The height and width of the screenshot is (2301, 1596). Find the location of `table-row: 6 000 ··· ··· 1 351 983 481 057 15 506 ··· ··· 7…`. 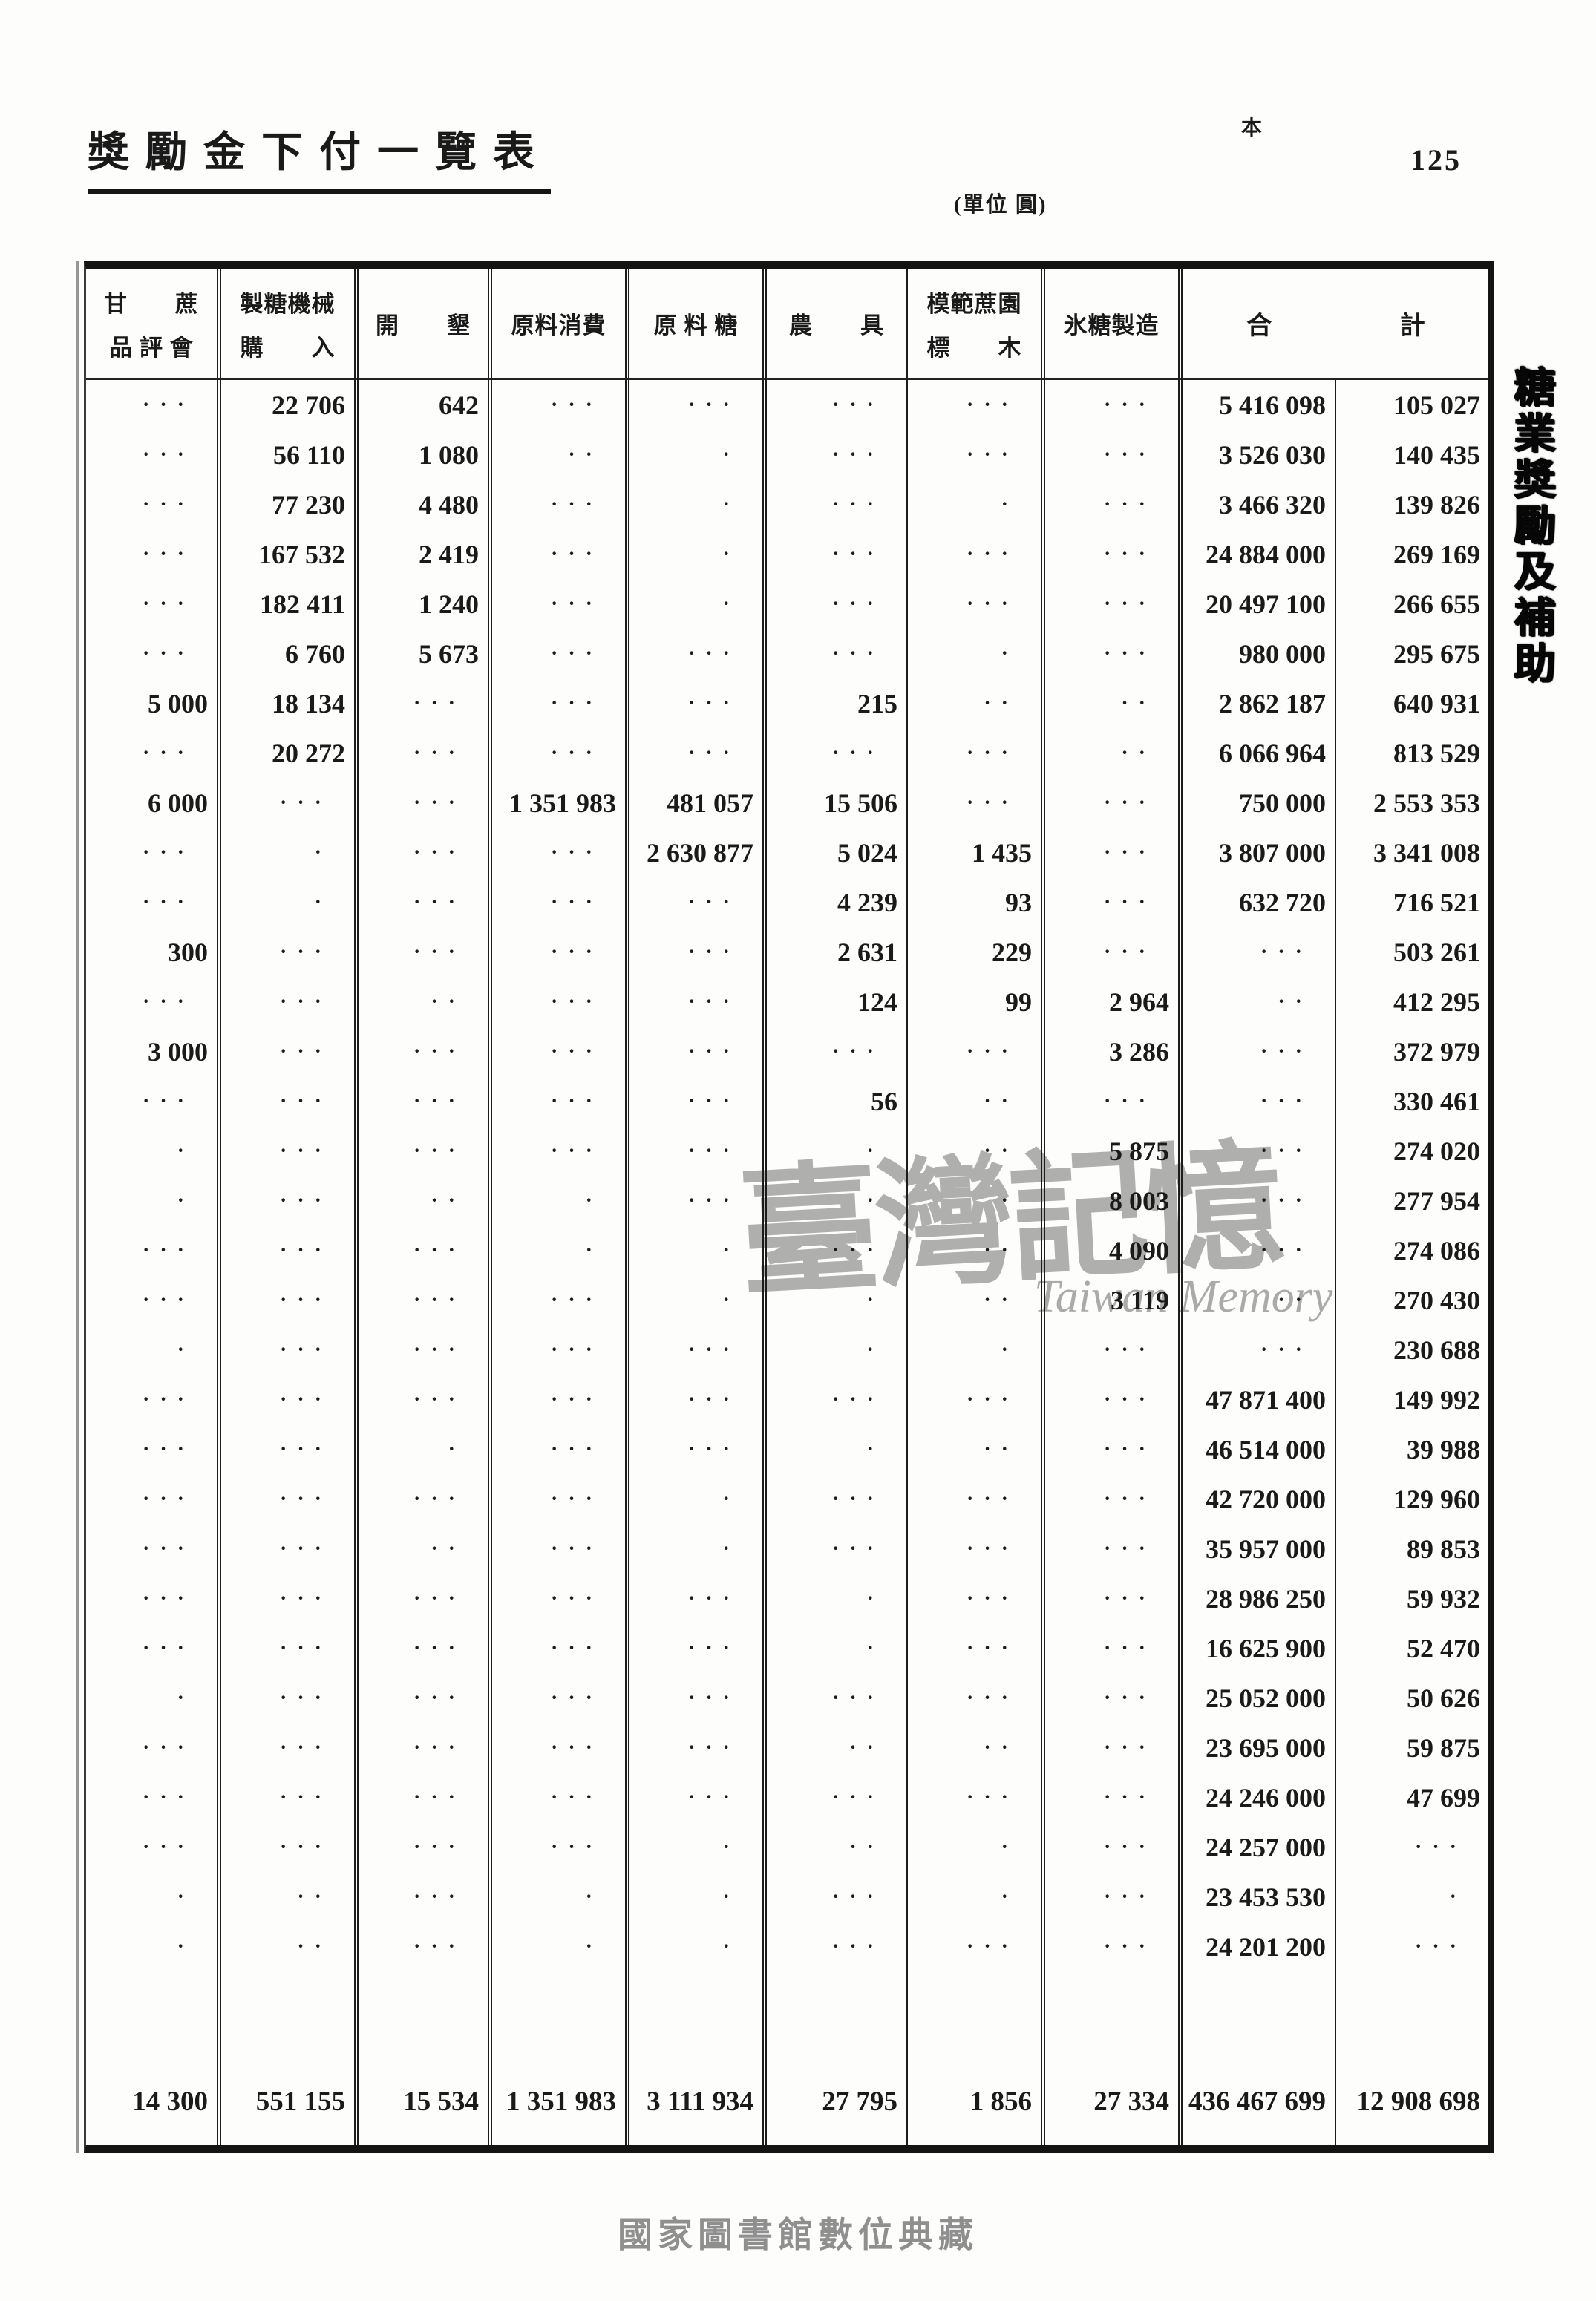

table-row: 6 000 ··· ··· 1 351 983 481 057 15 506 ··· ··· 7… is located at coordinates (787, 803).